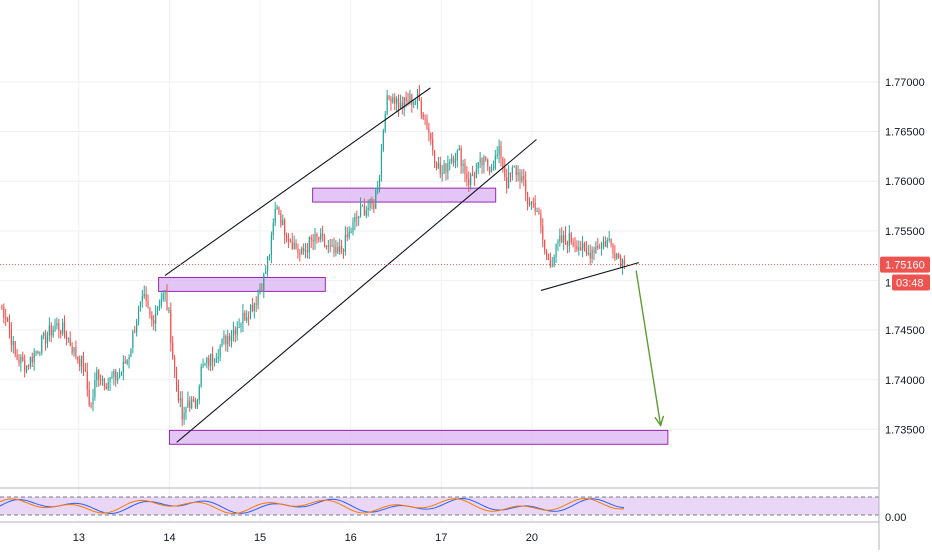  What do you see at coordinates (305, 538) in the screenshot?
I see `time-axis: 13 14 15 16 17 20` at bounding box center [305, 538].